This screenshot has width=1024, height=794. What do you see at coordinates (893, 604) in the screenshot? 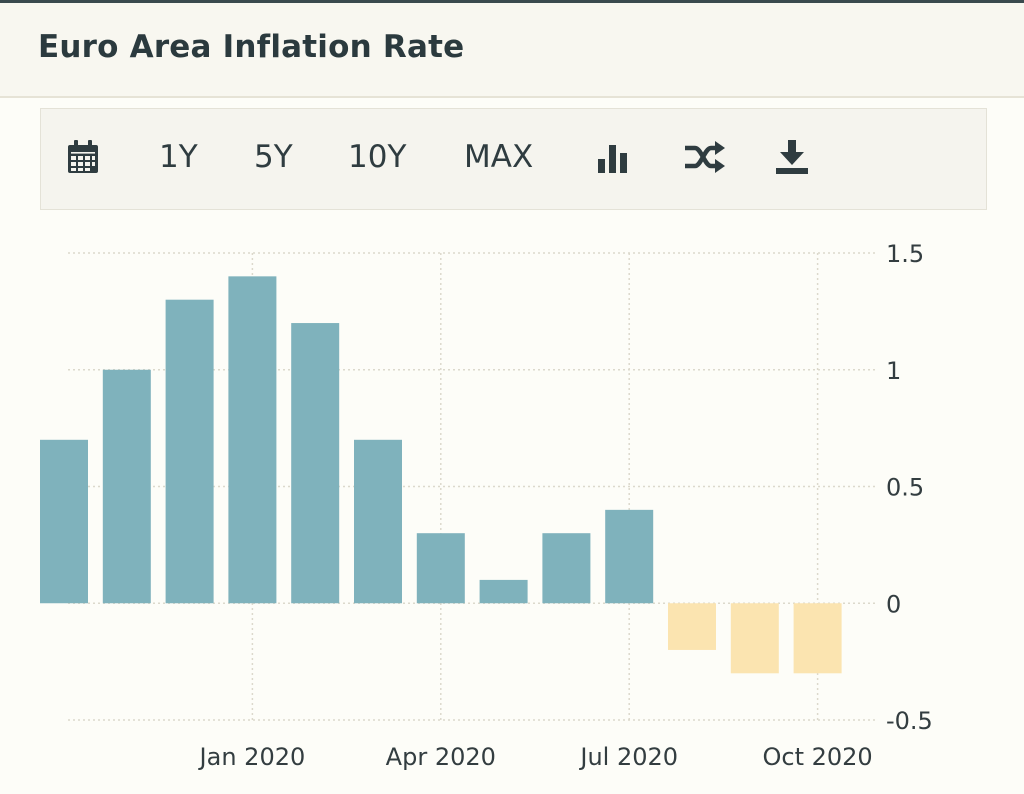
I see `y-tick-label: 0` at bounding box center [893, 604].